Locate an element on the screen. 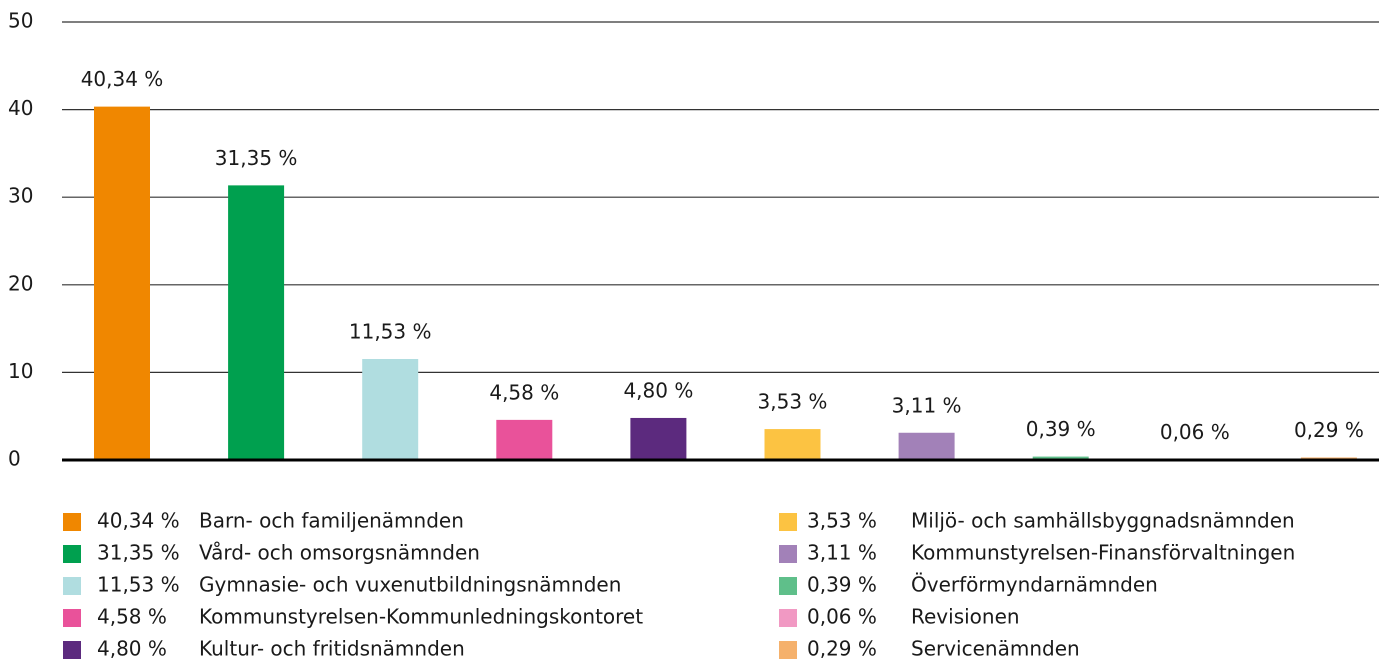 The width and height of the screenshot is (1379, 661). legend-value: 11,53 % is located at coordinates (138, 585).